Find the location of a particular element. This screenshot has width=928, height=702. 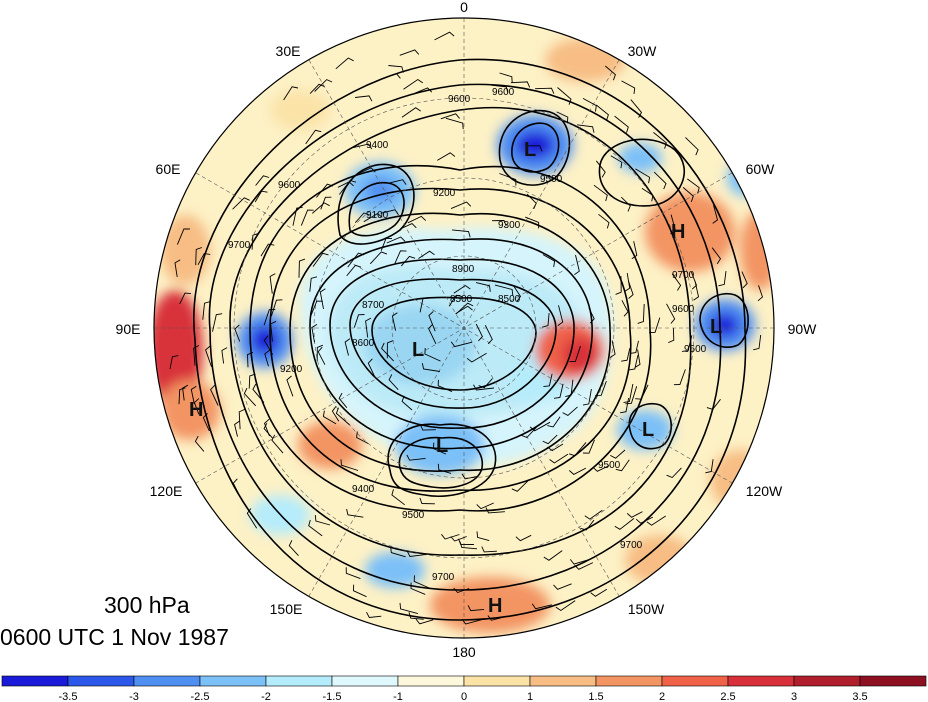

colorbar-ticks: -3.5 -3 -2.5 -2 -1.5 -1 0 1 1.5 2 2.5 3 3.5 is located at coordinates (463, 696).